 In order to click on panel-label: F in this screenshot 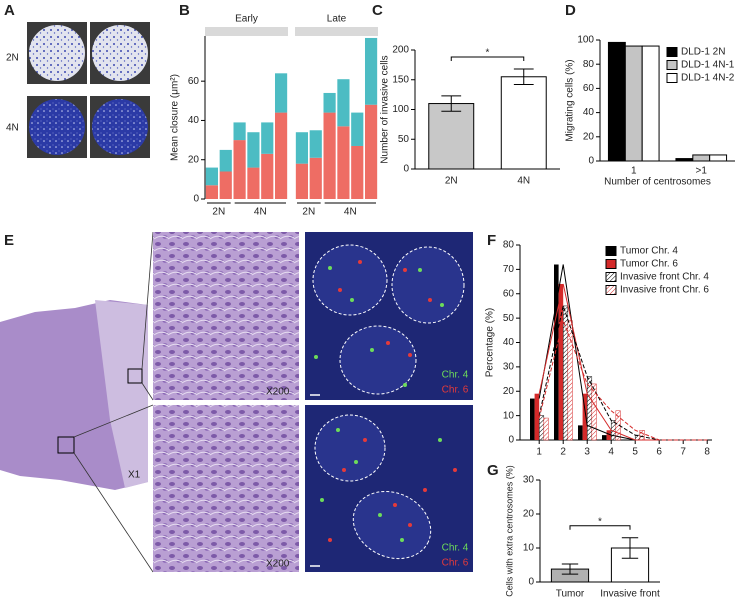, I will do `click(491, 240)`.